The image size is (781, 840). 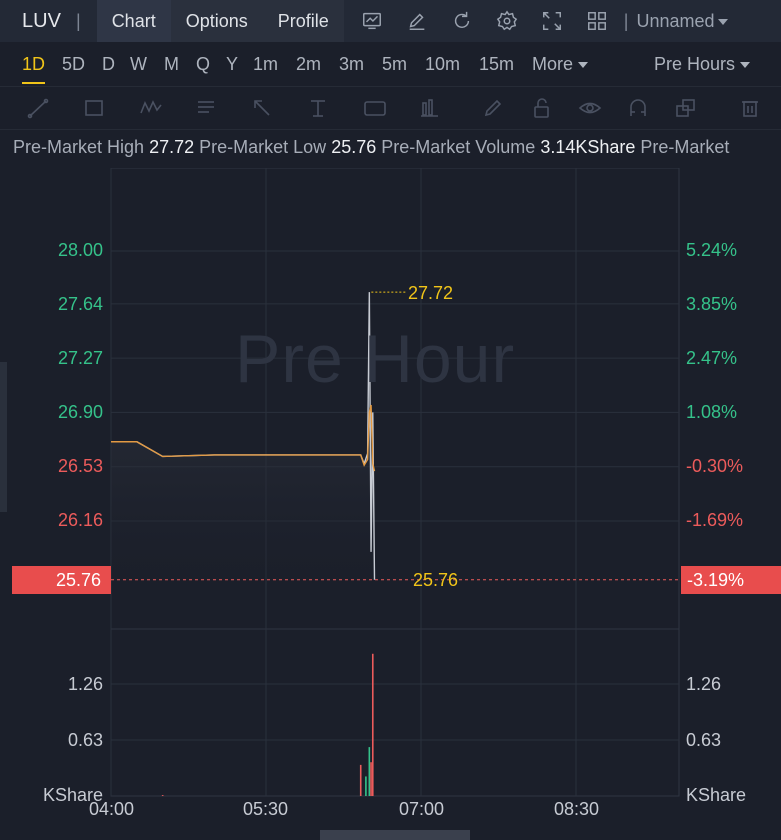 I want to click on chart-watermark: Pre Hour, so click(x=375, y=359).